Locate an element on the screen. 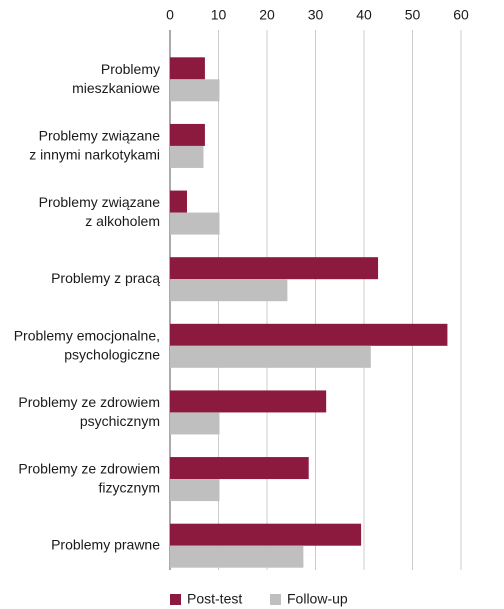 This screenshot has width=504, height=609. x-tick-label: 20 is located at coordinates (267, 15).